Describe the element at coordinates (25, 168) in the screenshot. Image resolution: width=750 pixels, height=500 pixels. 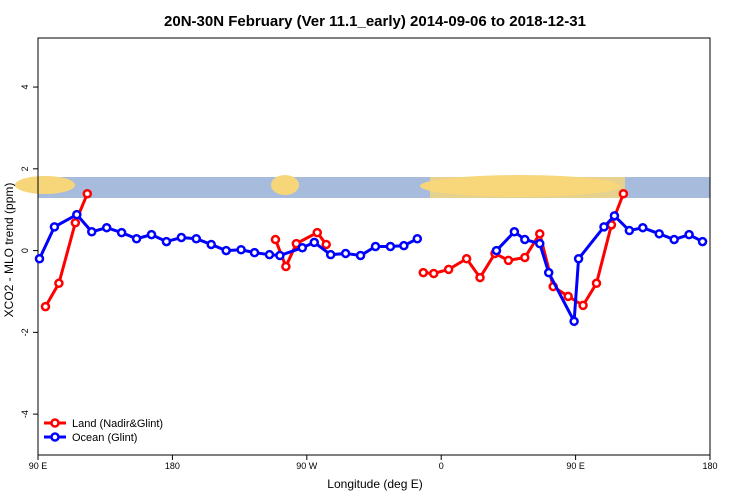
I see `y-tick-label: 2` at that location.